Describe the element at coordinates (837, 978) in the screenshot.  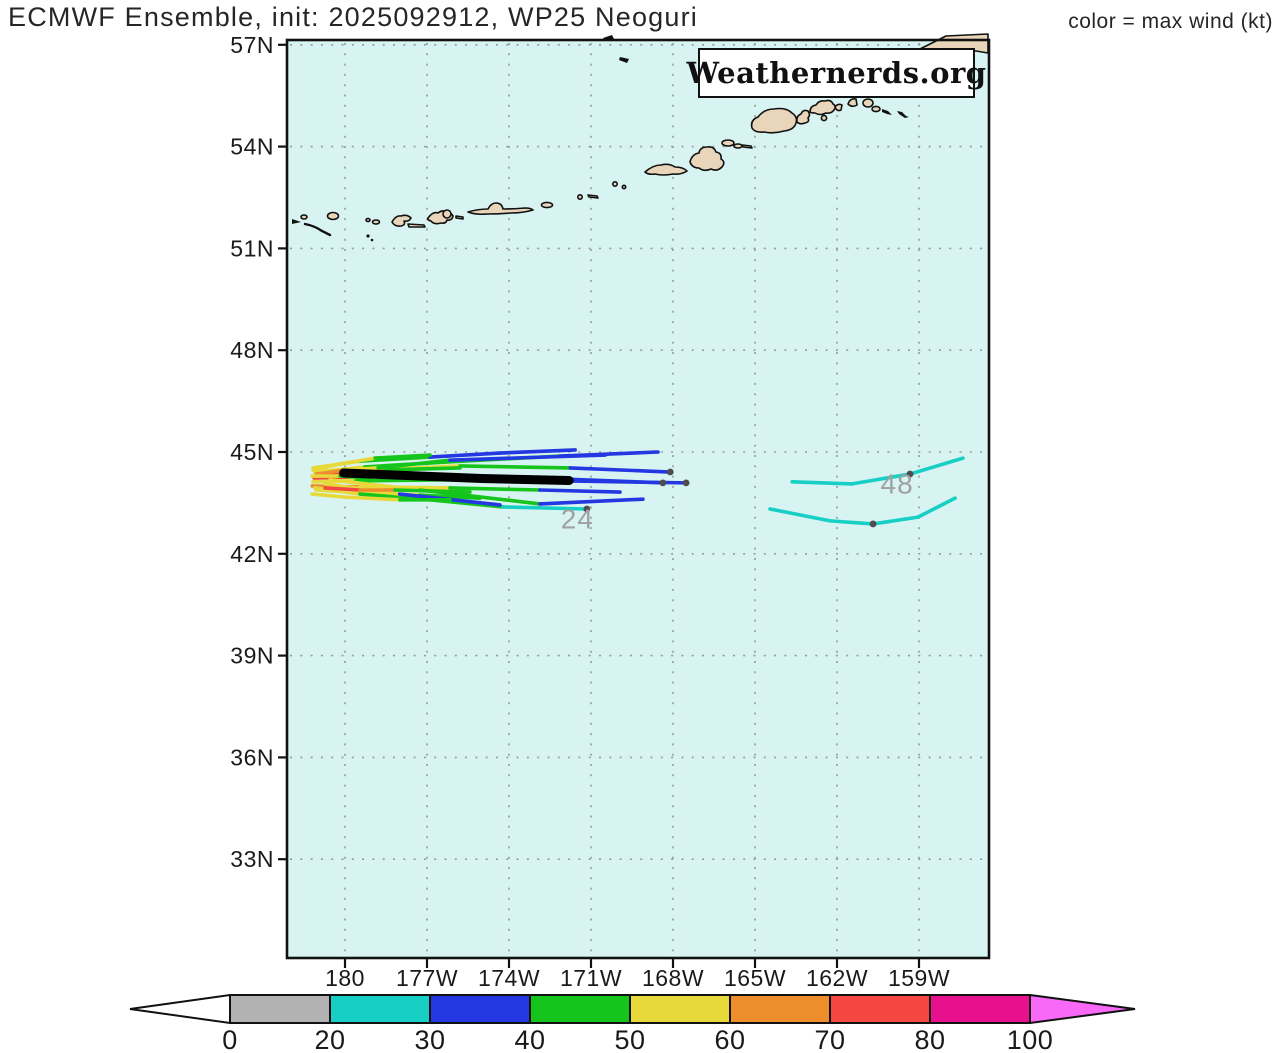
I see `x-tick-label: 162W` at that location.